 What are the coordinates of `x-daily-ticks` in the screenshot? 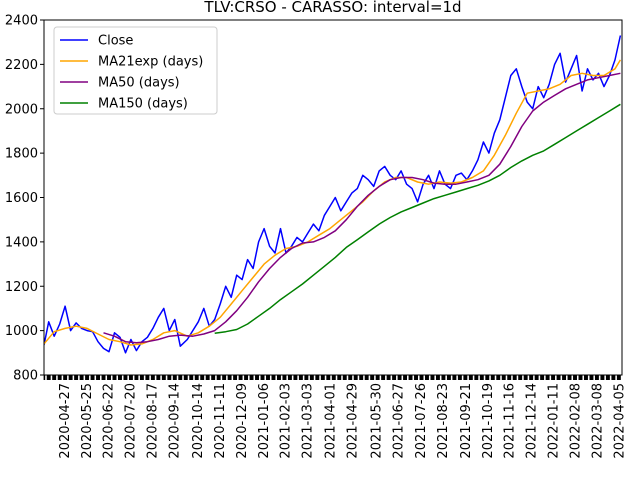 It's located at (332, 377).